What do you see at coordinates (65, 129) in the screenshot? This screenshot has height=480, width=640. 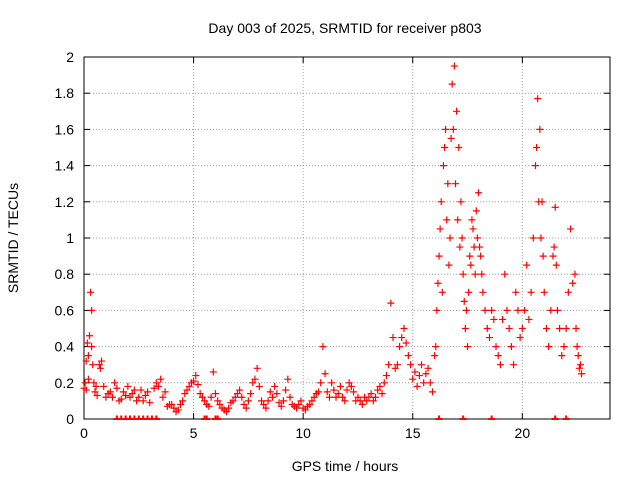 I see `y-tick-label: 1.6` at bounding box center [65, 129].